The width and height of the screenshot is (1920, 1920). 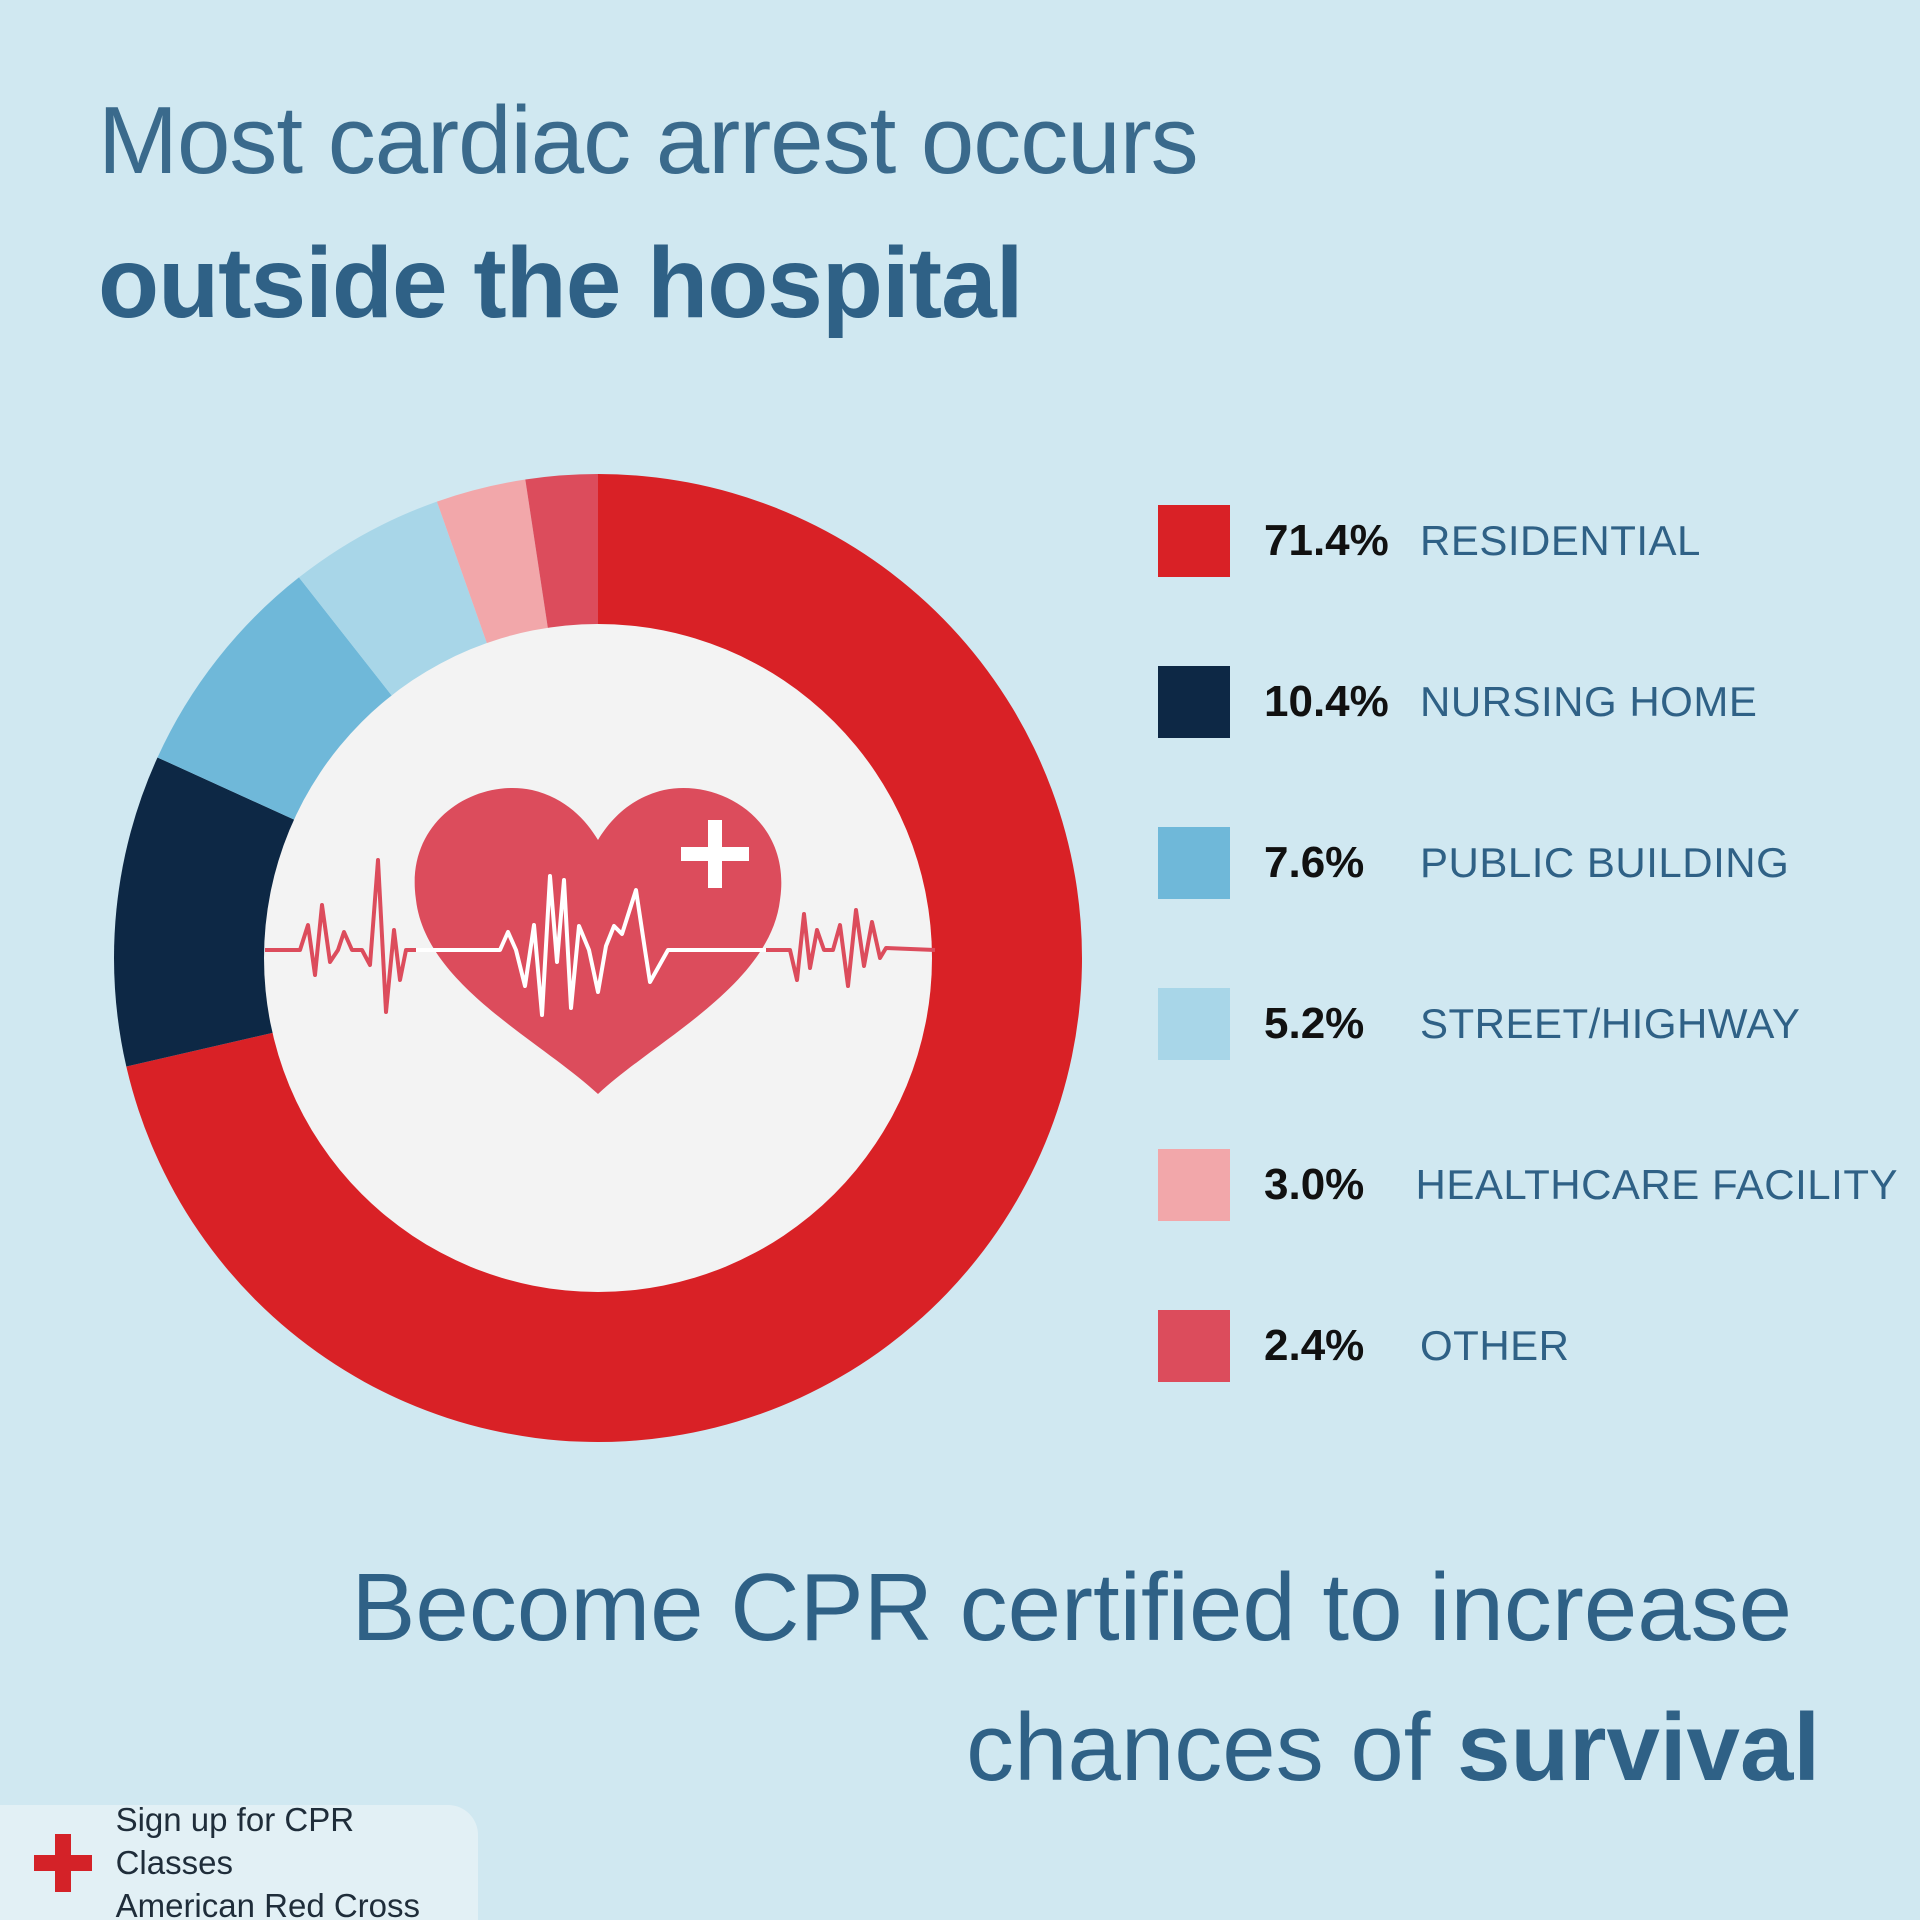 What do you see at coordinates (1560, 540) in the screenshot?
I see `legend-label: RESIDENTIAL` at bounding box center [1560, 540].